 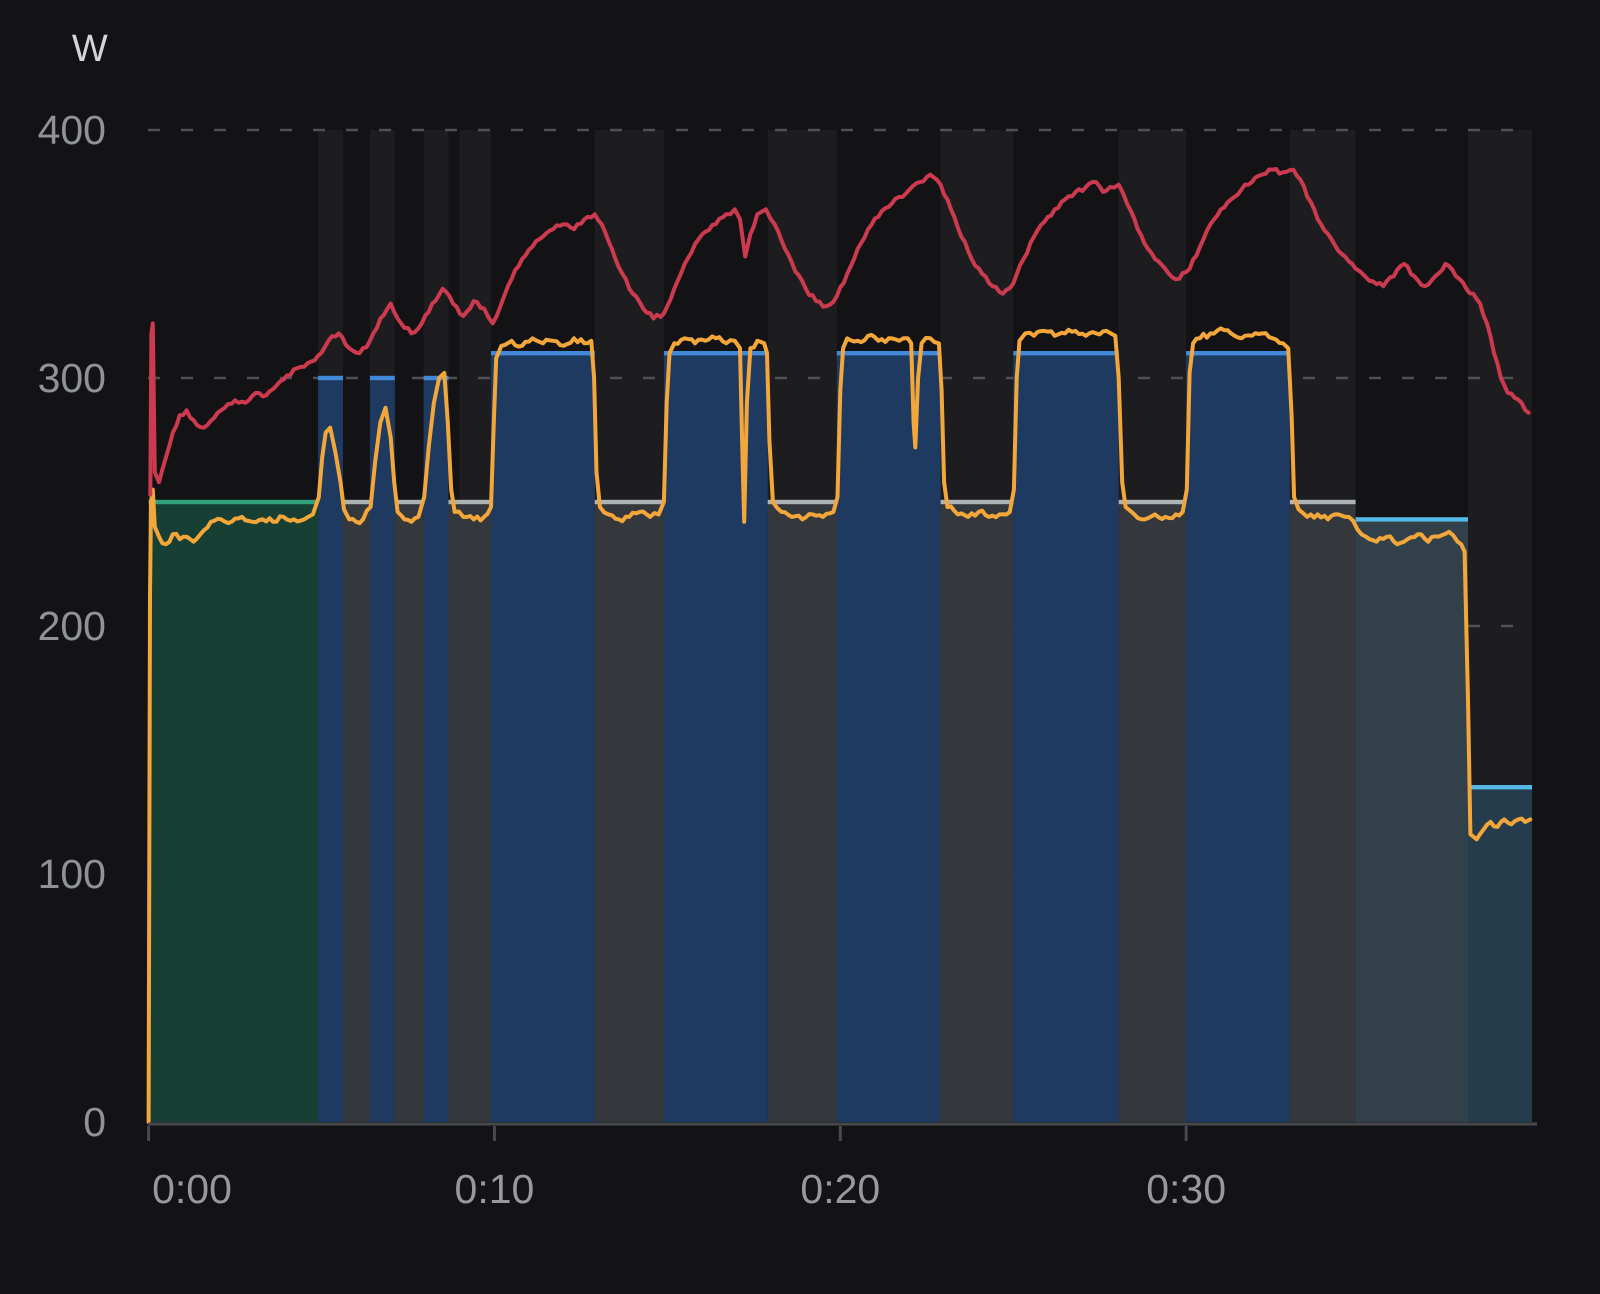 What do you see at coordinates (72, 874) in the screenshot?
I see `y-tick-label: 100` at bounding box center [72, 874].